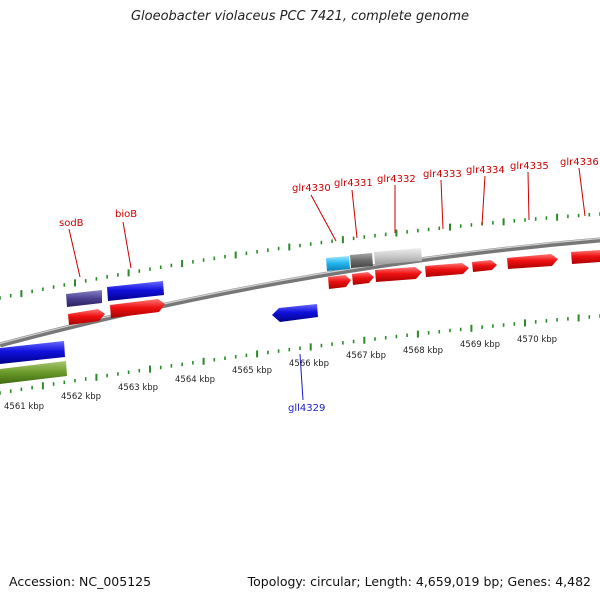 This screenshot has height=600, width=600. What do you see at coordinates (366, 356) in the screenshot?
I see `scale-label: 4567 kbp` at bounding box center [366, 356].